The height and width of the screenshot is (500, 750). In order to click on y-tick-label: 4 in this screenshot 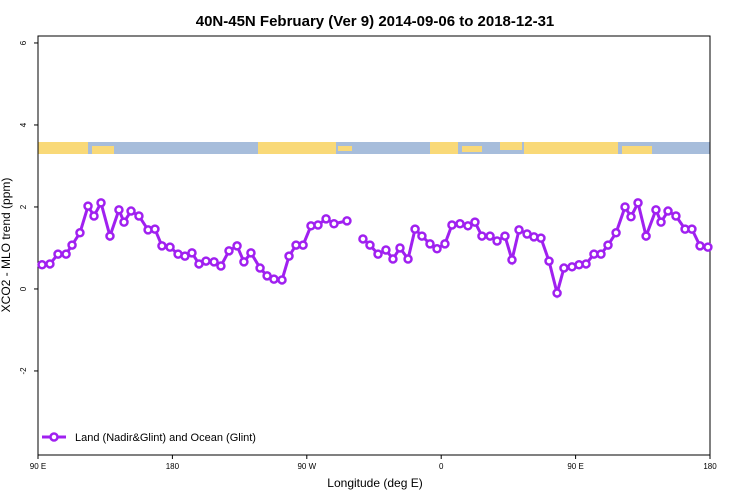, I will do `click(23, 124)`.